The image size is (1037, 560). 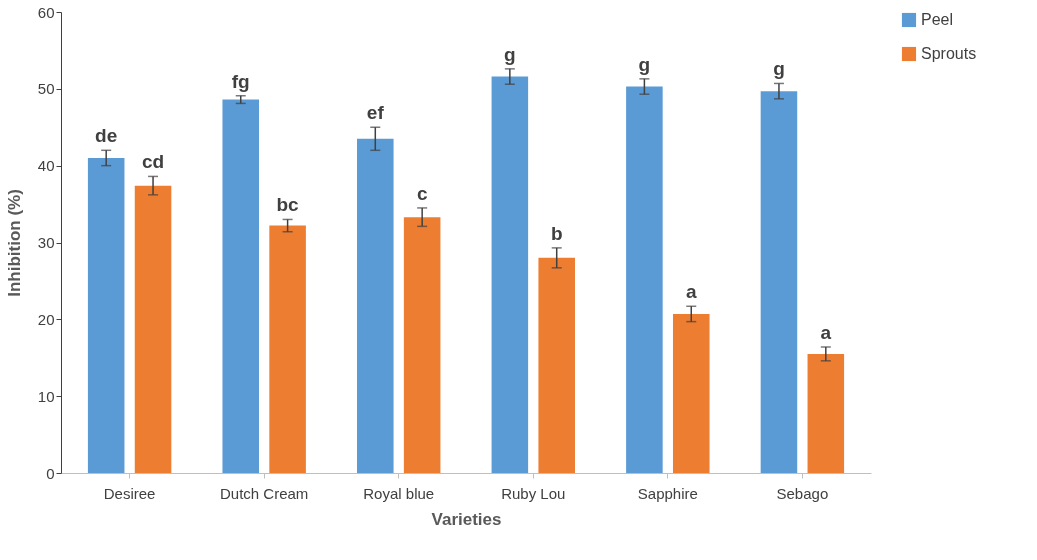 I want to click on data-label: c, so click(x=422, y=193).